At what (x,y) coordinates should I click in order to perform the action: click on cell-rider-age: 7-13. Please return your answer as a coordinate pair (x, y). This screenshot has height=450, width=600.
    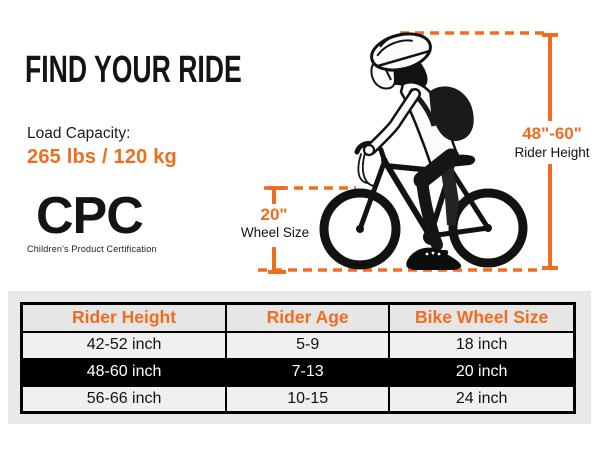
    Looking at the image, I should click on (308, 372).